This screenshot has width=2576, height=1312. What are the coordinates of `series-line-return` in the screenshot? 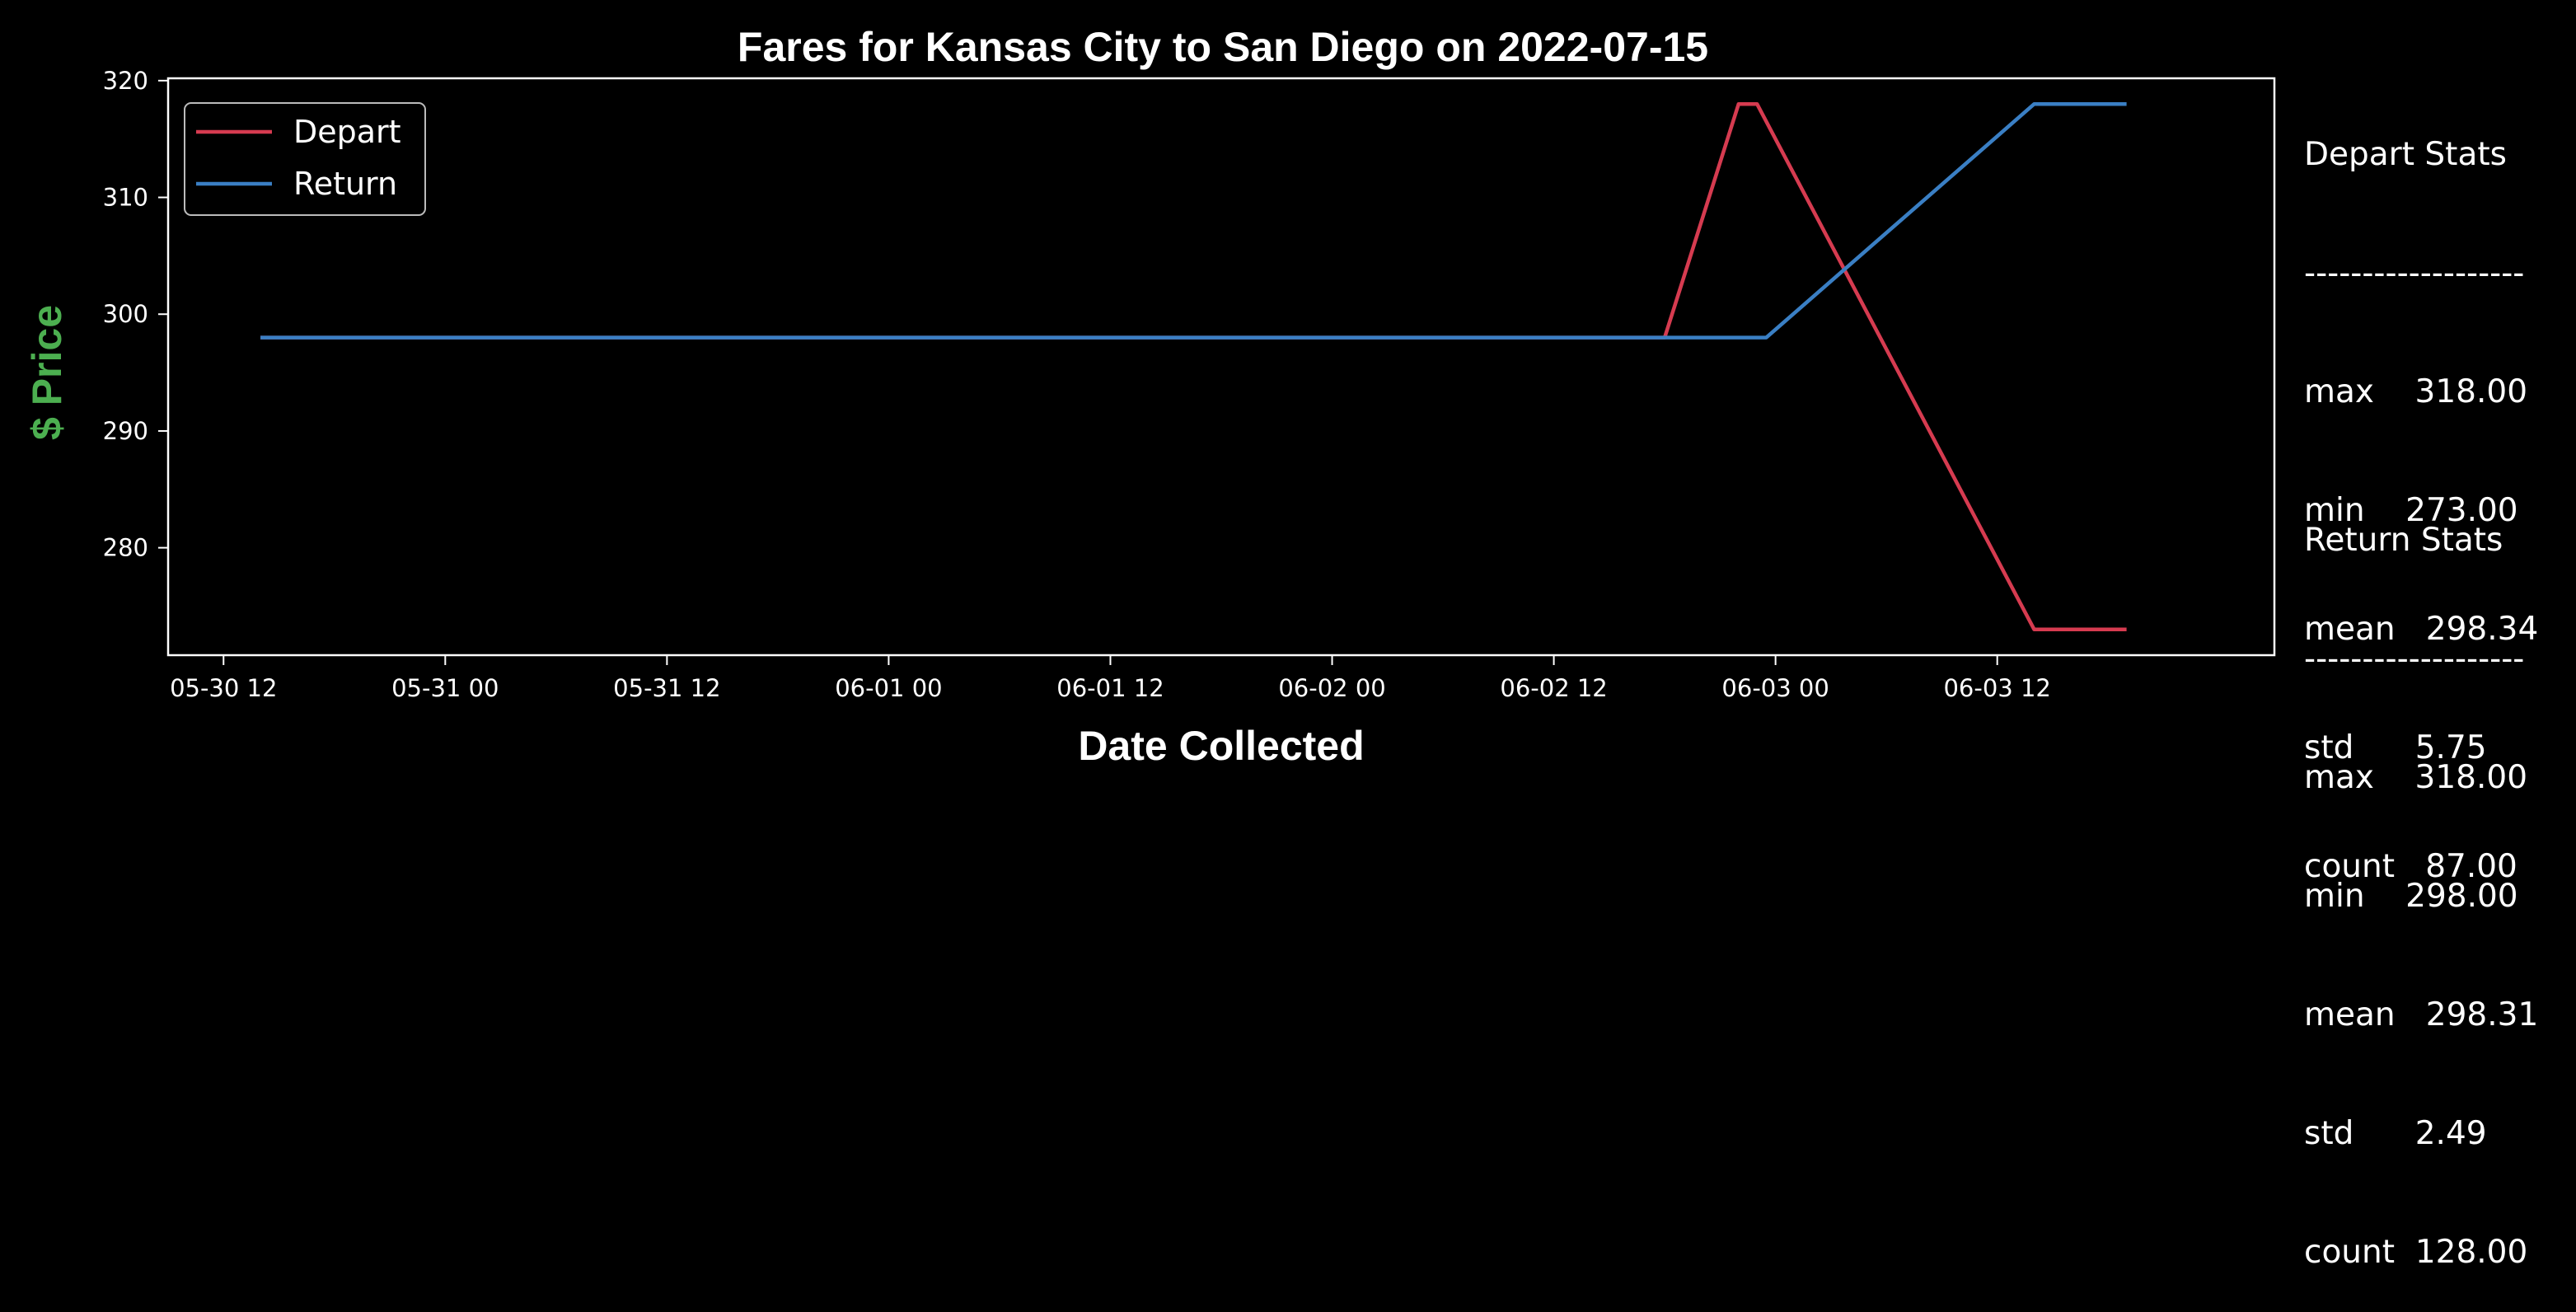 It's located at (1193, 220).